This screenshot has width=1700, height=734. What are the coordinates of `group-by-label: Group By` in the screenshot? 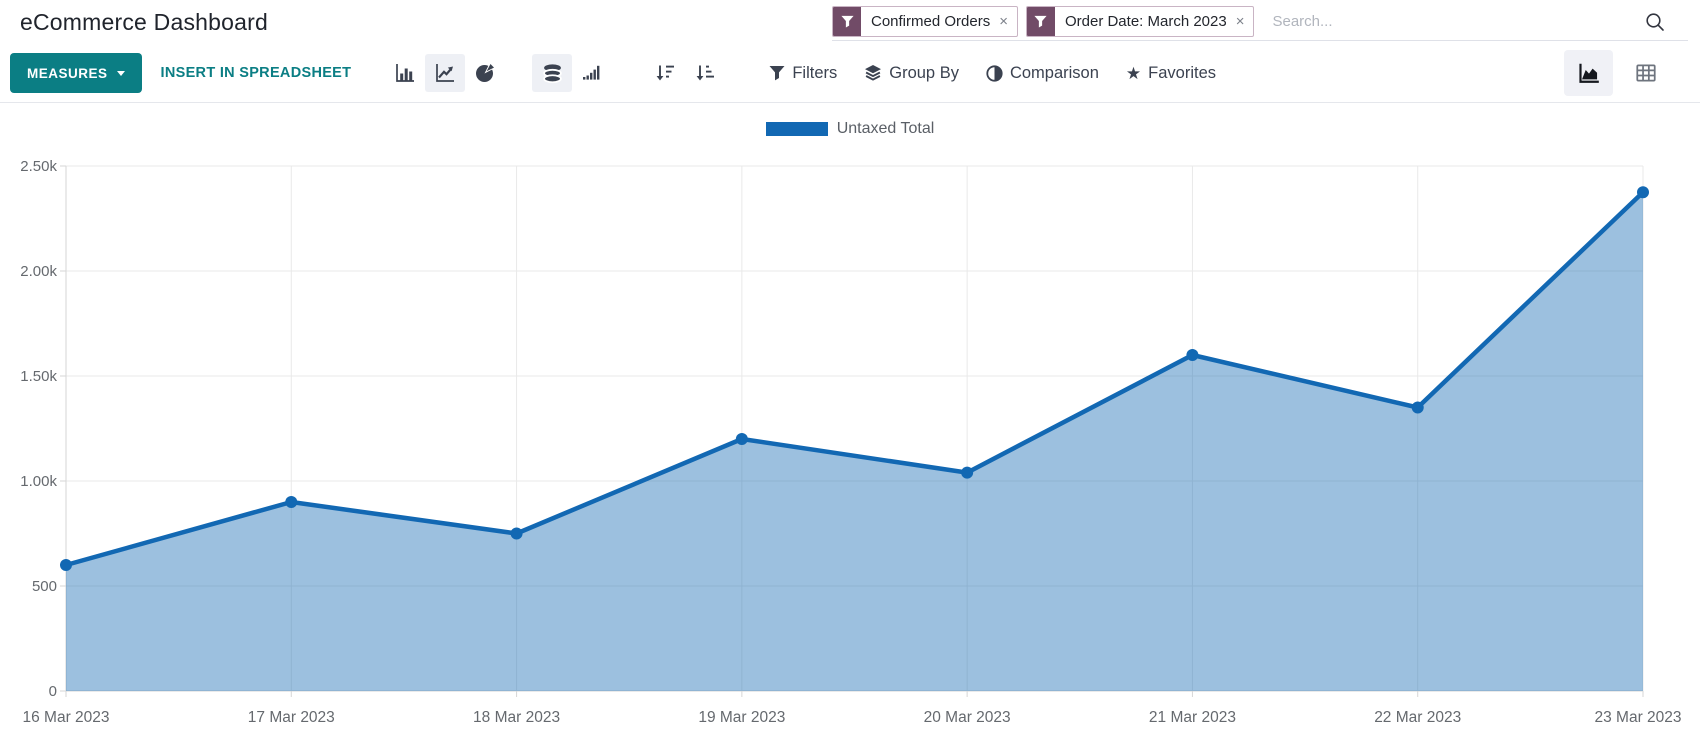 It's located at (924, 72).